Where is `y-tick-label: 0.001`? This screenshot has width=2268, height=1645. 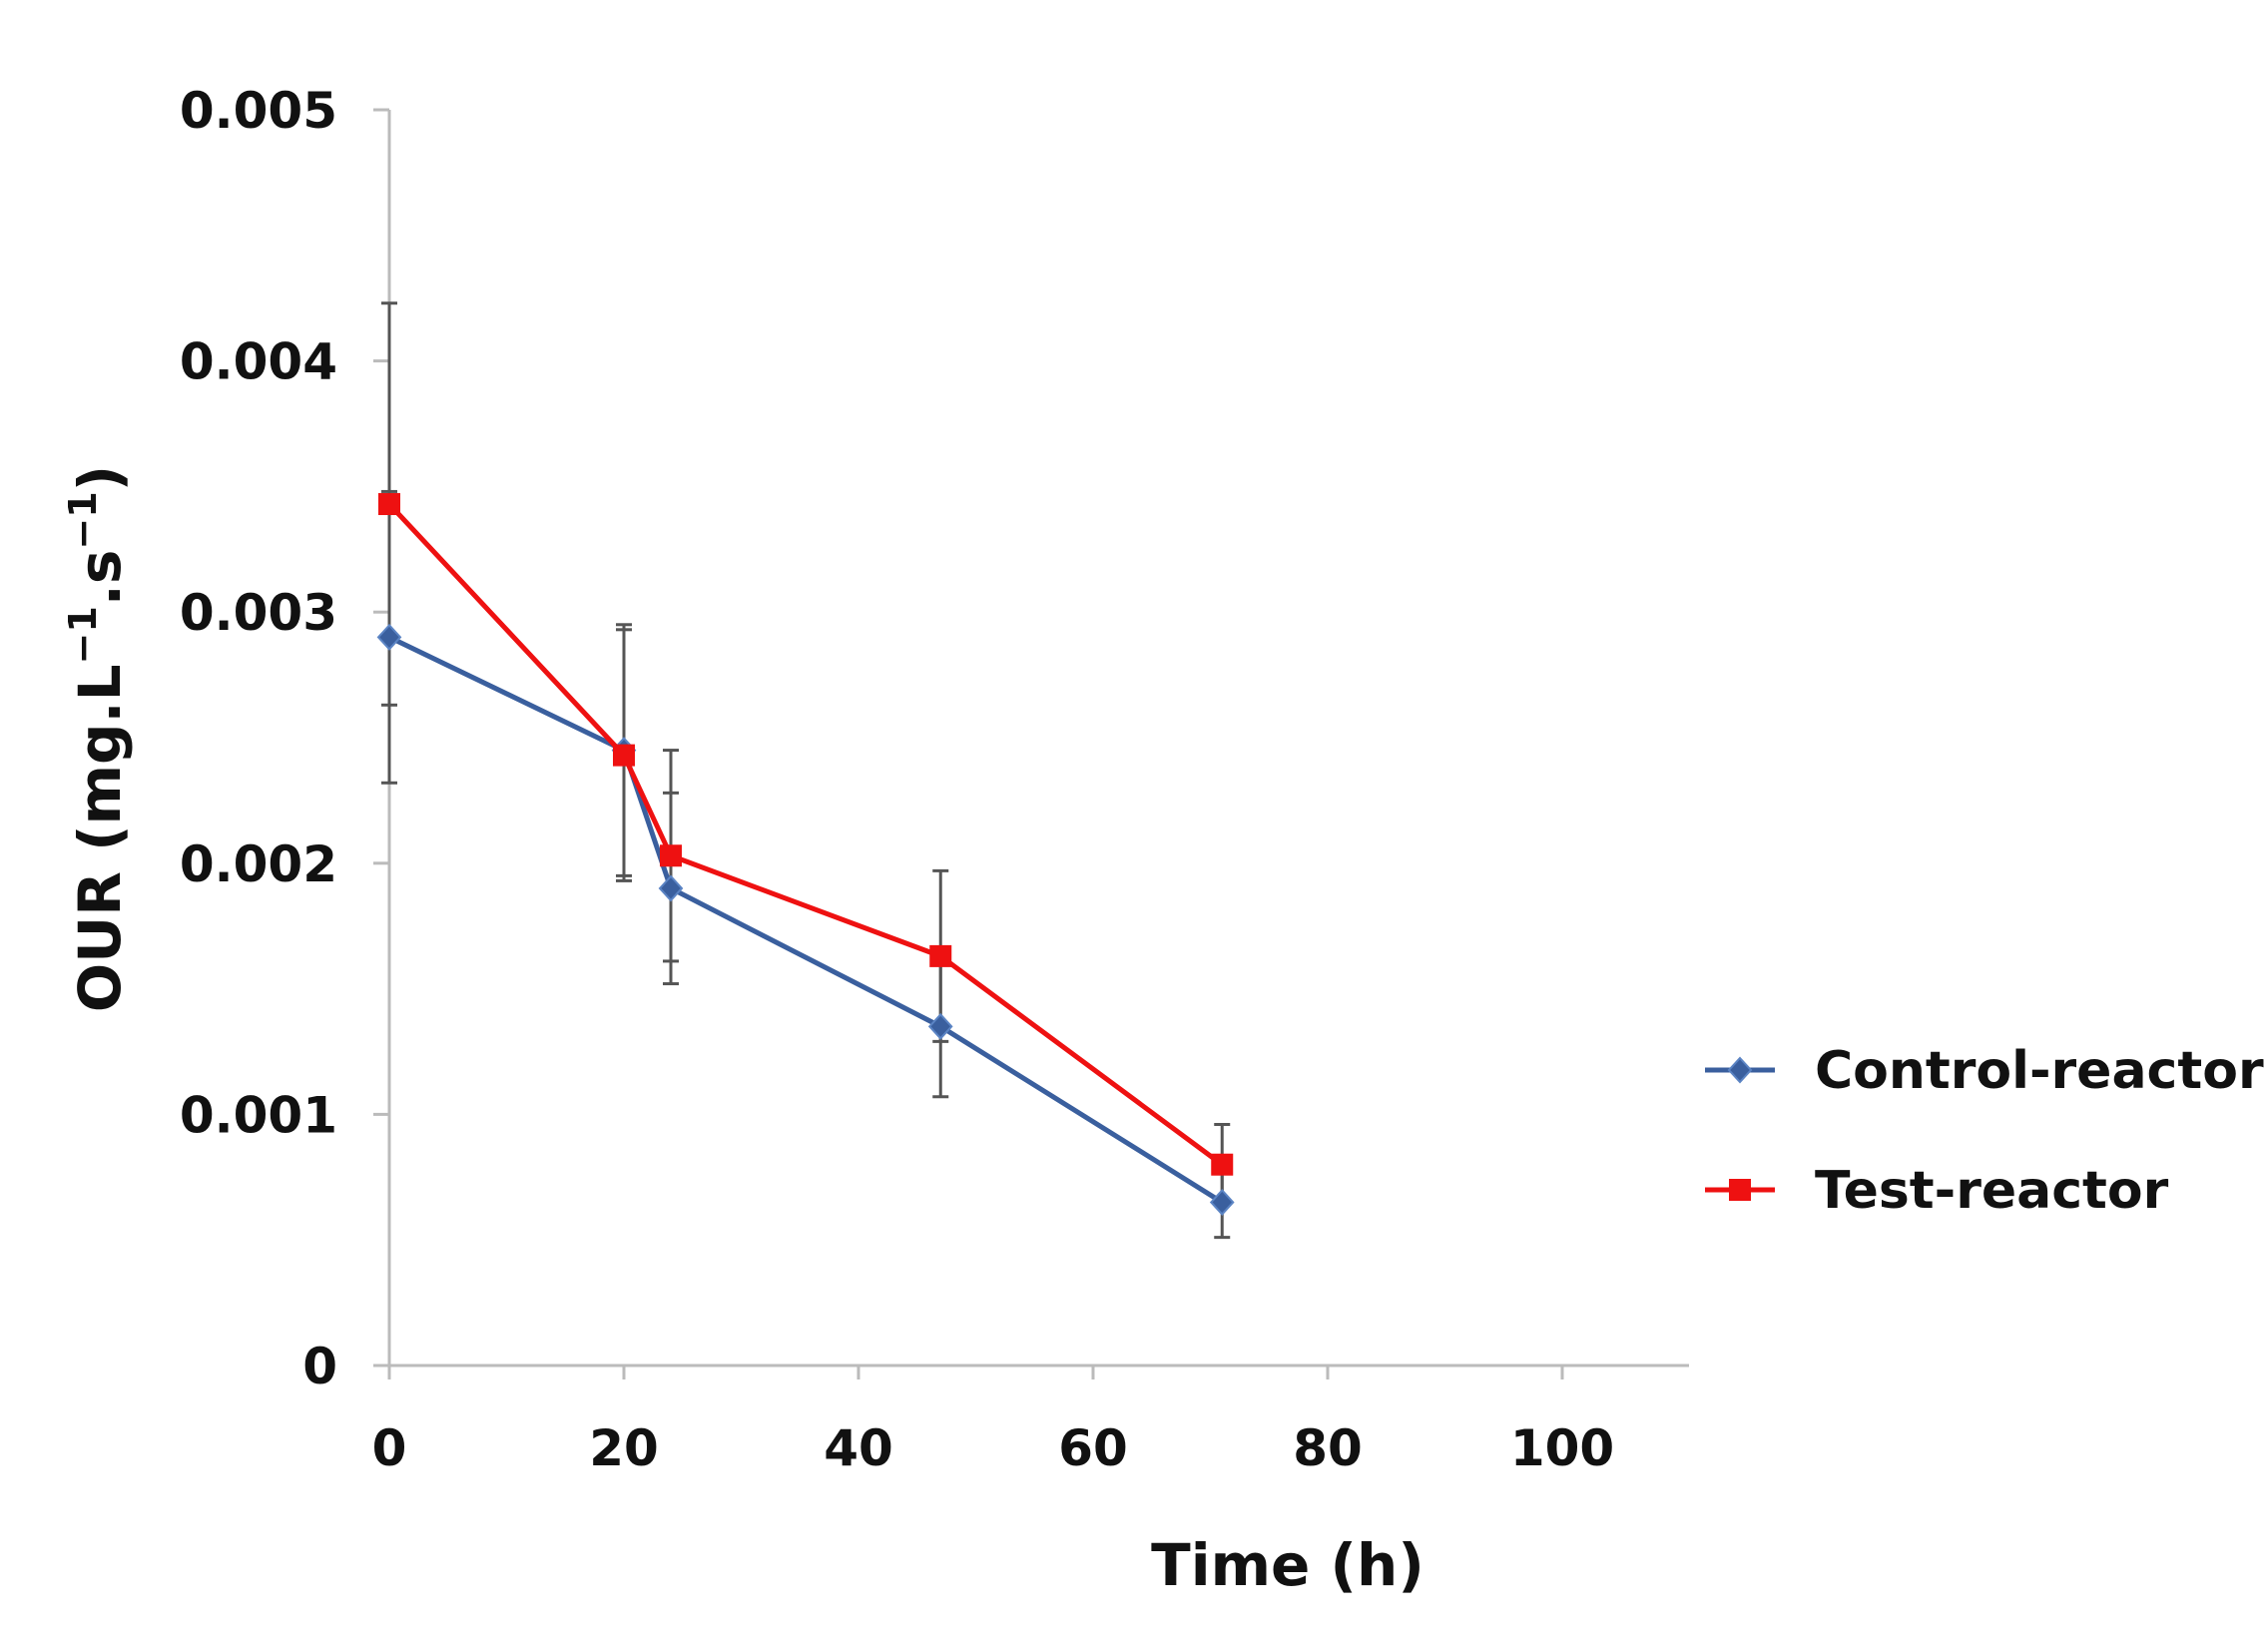
y-tick-label: 0.001 is located at coordinates (258, 1115).